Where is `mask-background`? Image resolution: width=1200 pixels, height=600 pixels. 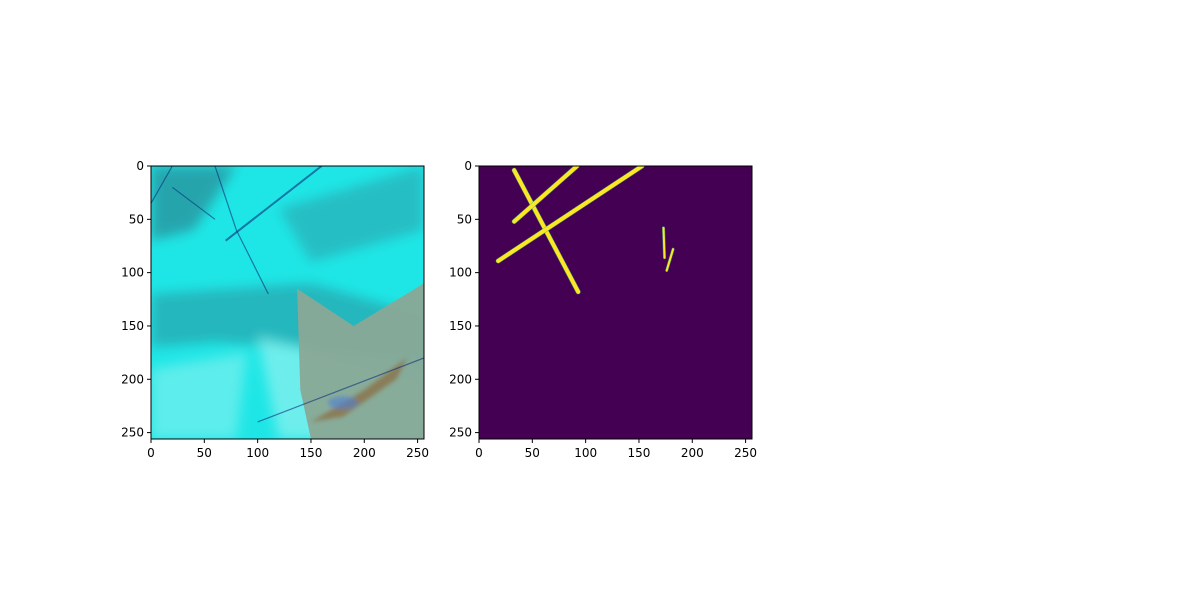 mask-background is located at coordinates (615, 302).